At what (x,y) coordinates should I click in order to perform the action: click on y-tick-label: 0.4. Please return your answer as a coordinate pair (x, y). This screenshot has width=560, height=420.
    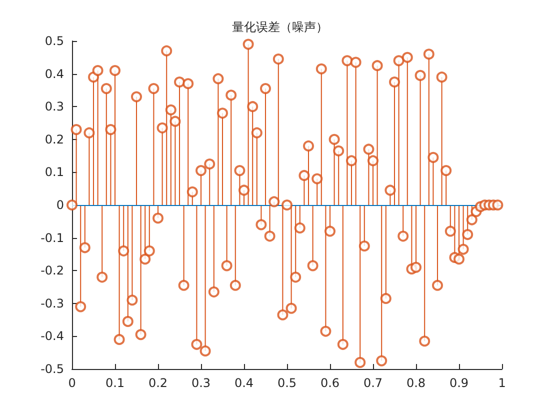
    Looking at the image, I should click on (54, 73).